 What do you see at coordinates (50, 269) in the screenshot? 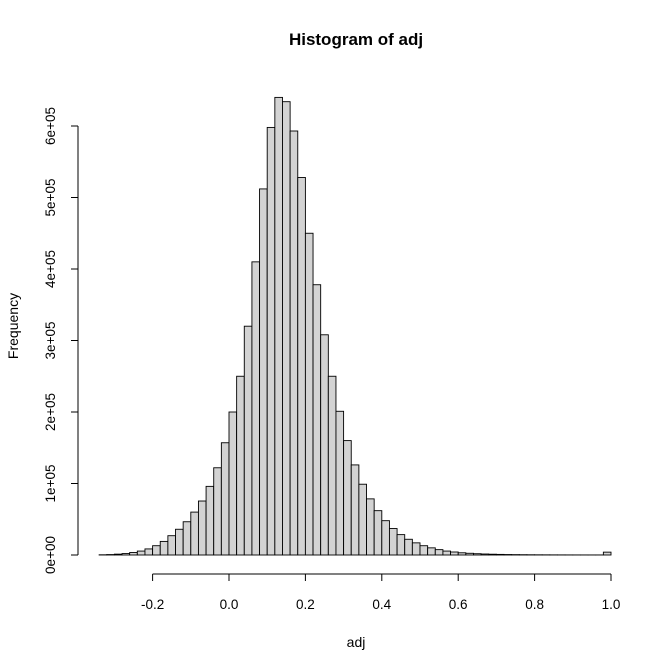
I see `y-tick-label: 4e+05` at bounding box center [50, 269].